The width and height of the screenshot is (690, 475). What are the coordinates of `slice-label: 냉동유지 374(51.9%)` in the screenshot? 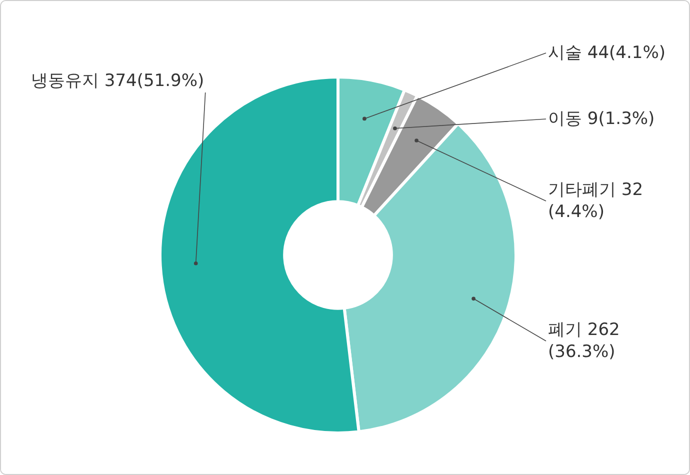 It's located at (117, 81).